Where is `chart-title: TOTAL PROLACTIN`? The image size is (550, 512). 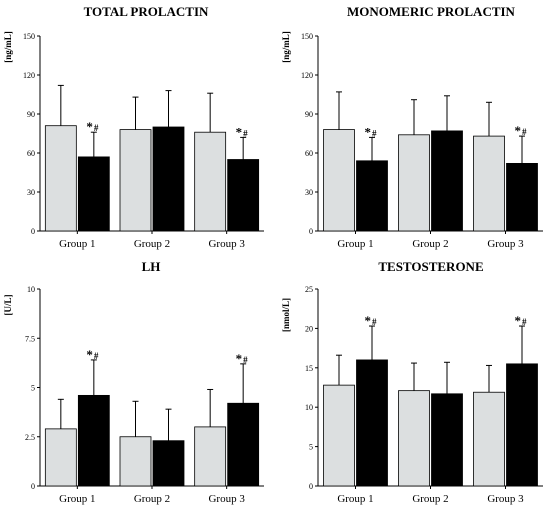 chart-title: TOTAL PROLACTIN is located at coordinates (146, 11).